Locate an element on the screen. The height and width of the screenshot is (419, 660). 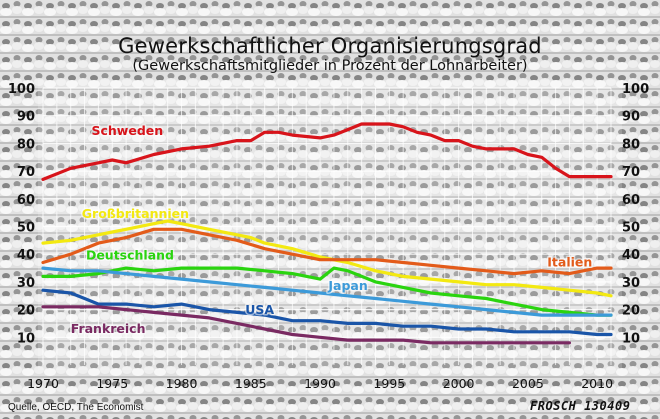
series-line-italien is located at coordinates (327, 251).